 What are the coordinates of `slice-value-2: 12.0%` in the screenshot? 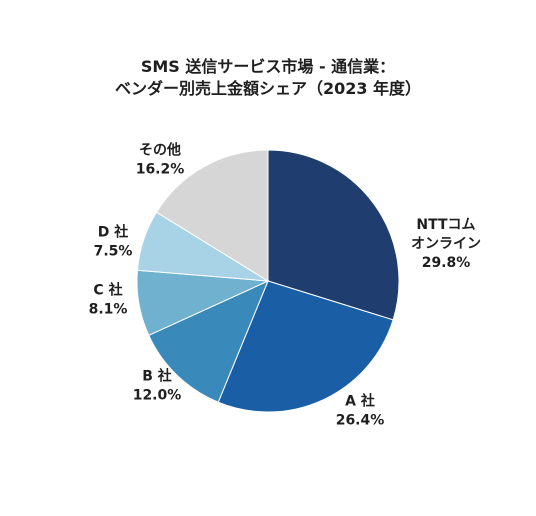 It's located at (157, 396).